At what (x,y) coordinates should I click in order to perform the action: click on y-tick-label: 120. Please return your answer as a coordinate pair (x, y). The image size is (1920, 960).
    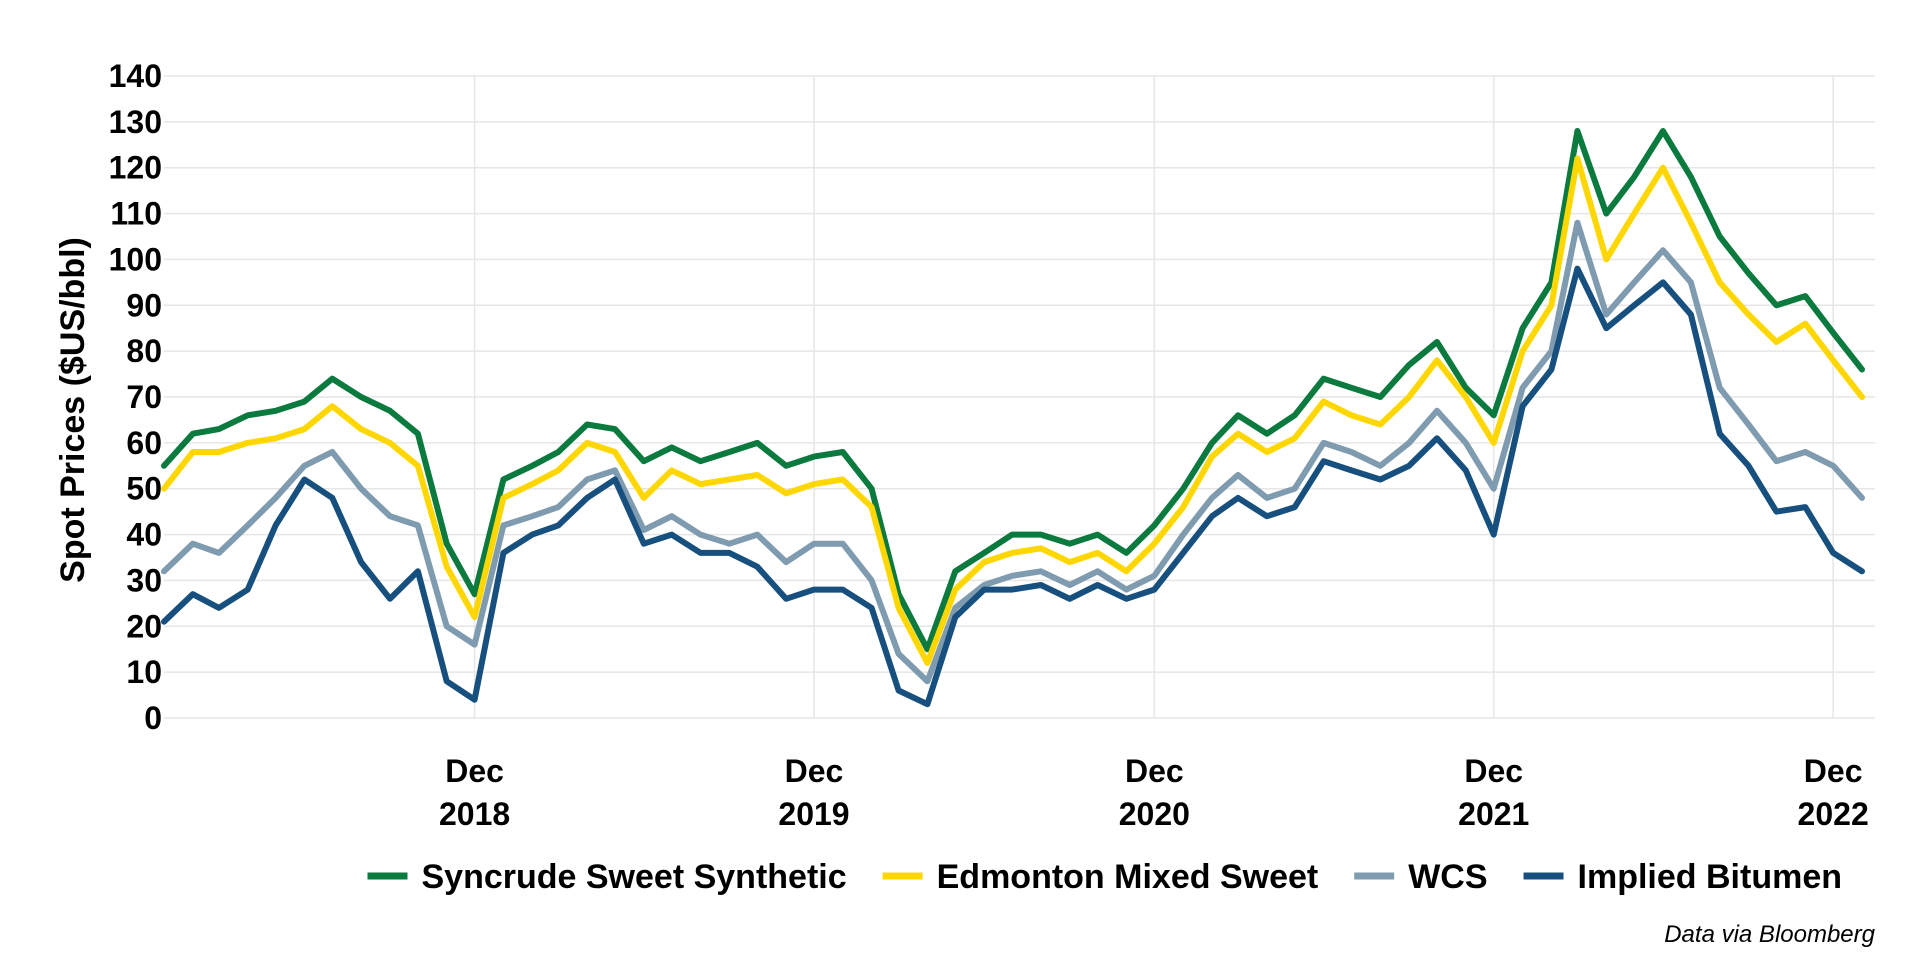
    Looking at the image, I should click on (135, 168).